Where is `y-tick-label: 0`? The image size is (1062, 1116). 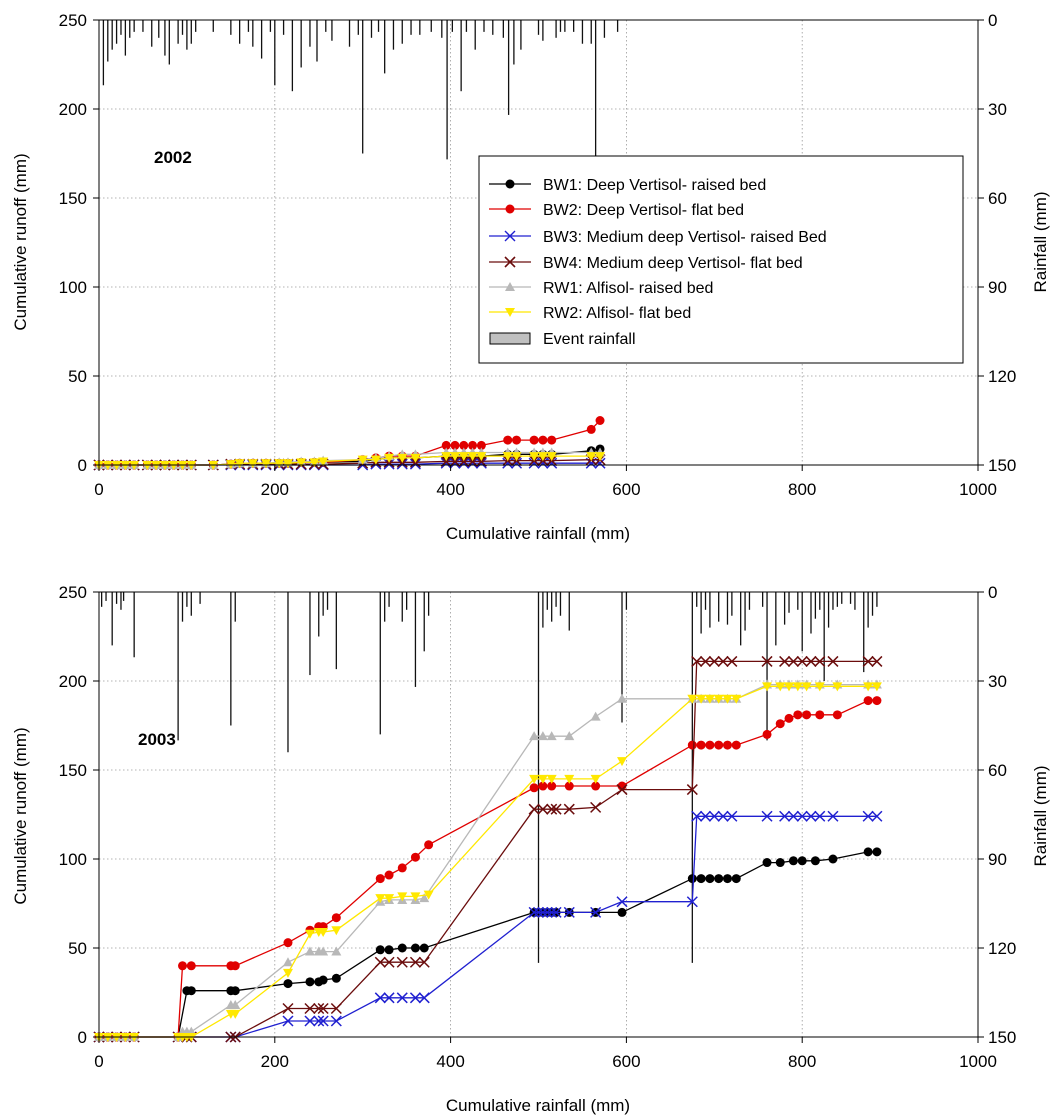
y-tick-label: 0 is located at coordinates (82, 1037).